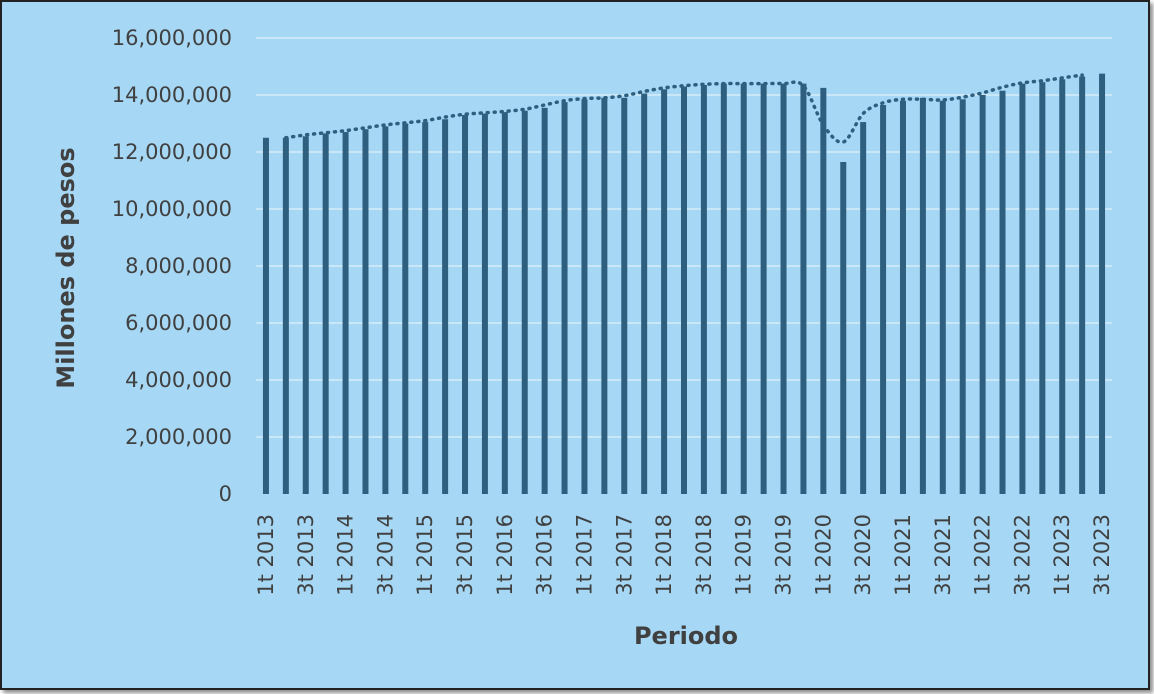 The image size is (1154, 694). What do you see at coordinates (172, 209) in the screenshot?
I see `y-tick-label: 10,000,000` at bounding box center [172, 209].